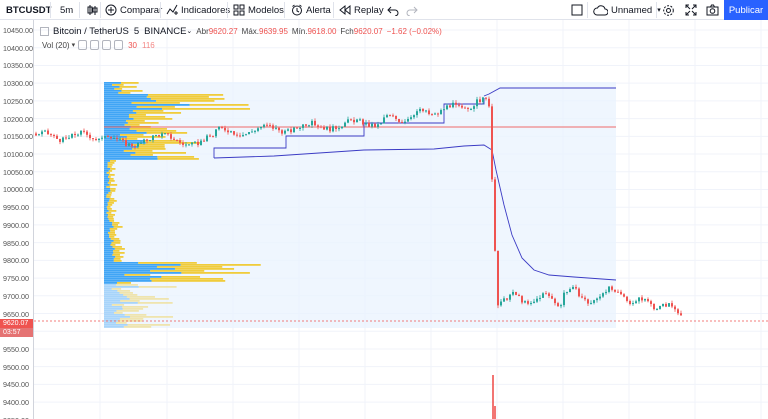 The width and height of the screenshot is (768, 419). I want to click on alert-button: Alerta, so click(310, 10).